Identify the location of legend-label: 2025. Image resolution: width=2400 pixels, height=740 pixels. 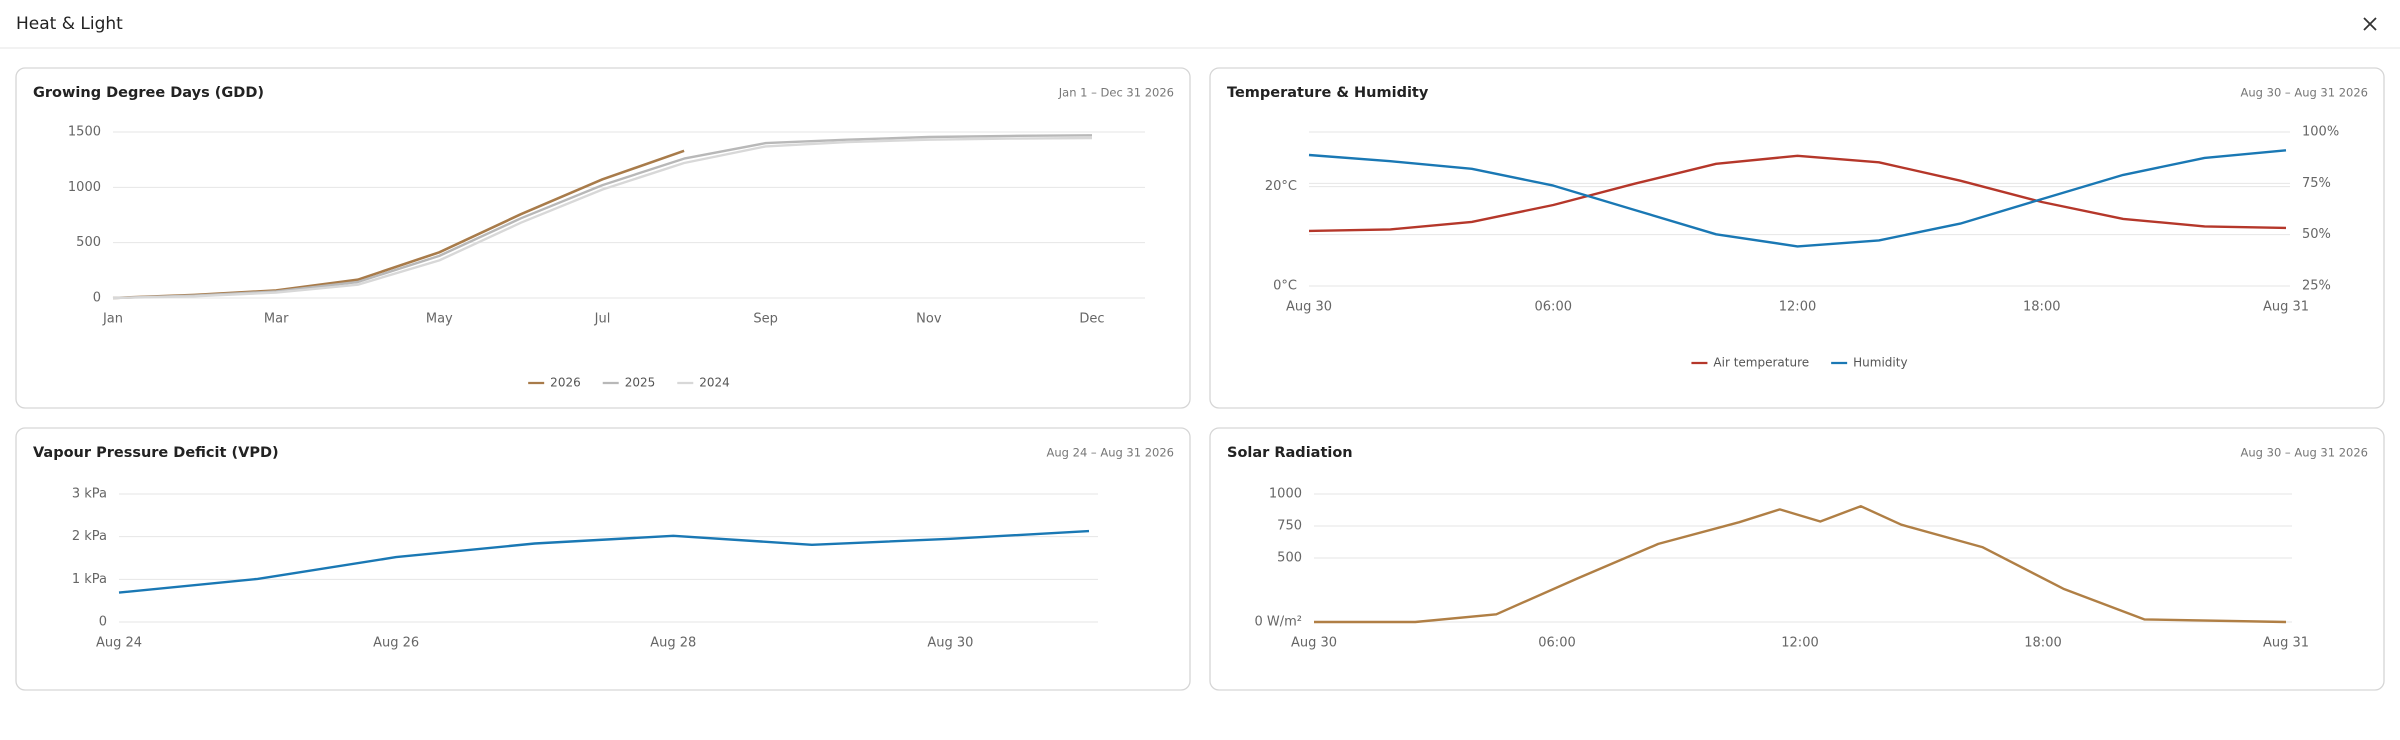
(640, 383).